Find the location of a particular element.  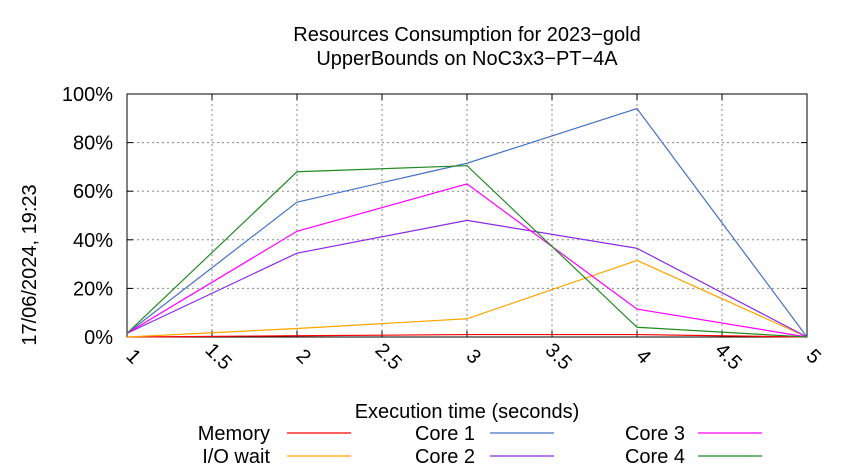

y-tick-label: 40% is located at coordinates (93, 241).